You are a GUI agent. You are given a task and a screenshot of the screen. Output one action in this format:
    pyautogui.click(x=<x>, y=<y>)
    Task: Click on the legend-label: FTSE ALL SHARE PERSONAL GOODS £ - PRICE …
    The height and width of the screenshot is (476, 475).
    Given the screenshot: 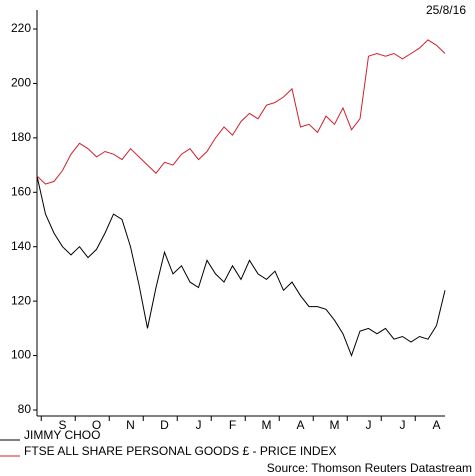 What is the action you would take?
    pyautogui.click(x=180, y=451)
    